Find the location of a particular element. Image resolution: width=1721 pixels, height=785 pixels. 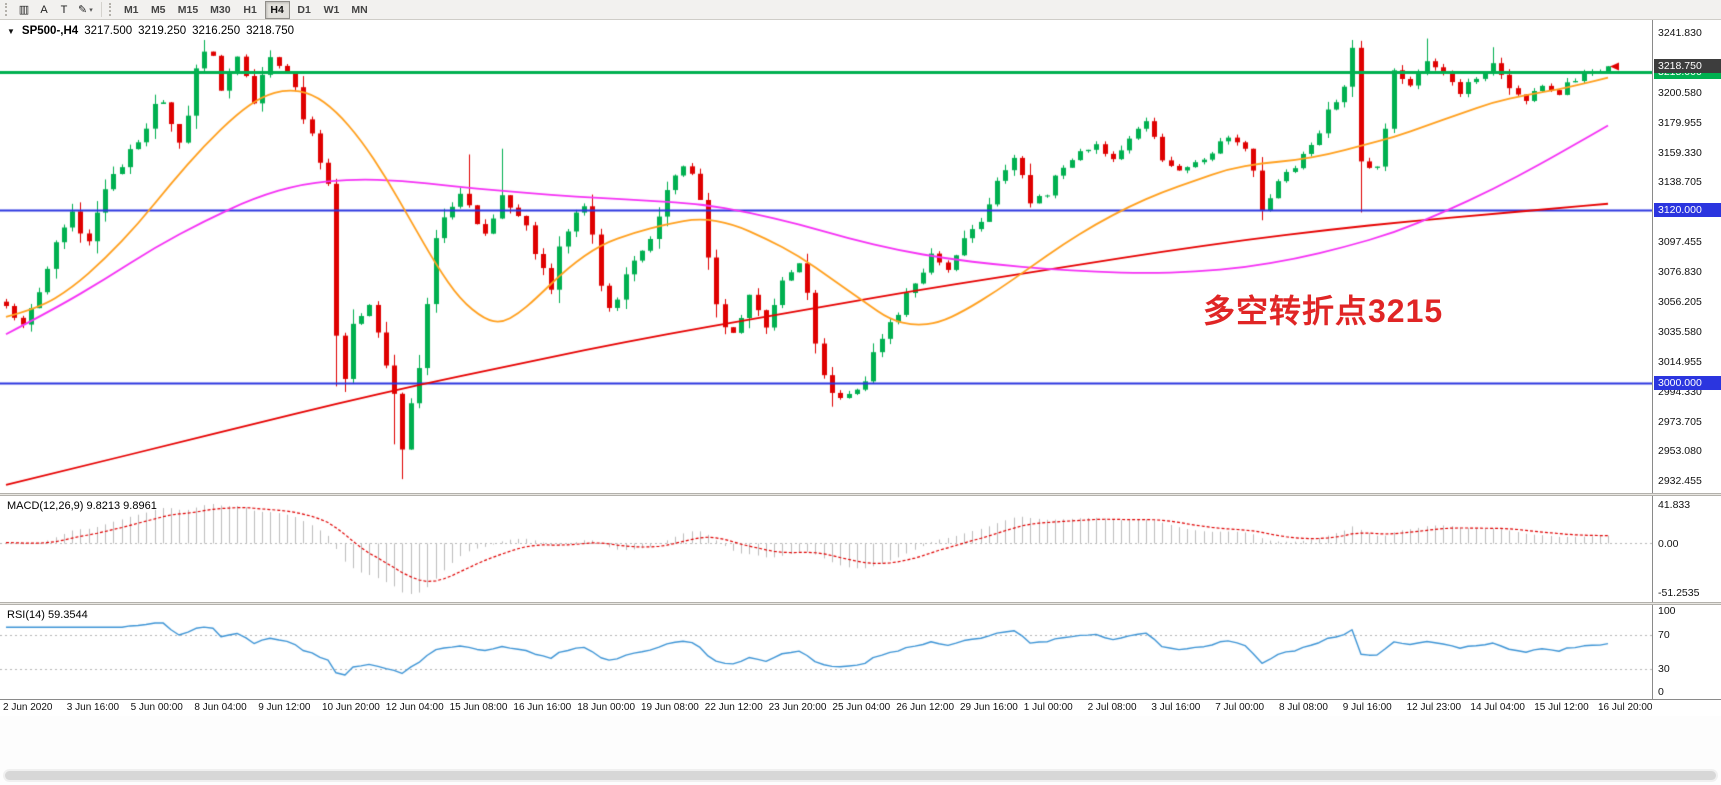

time-axis-label: 8 Jun 04:00 is located at coordinates (220, 707).